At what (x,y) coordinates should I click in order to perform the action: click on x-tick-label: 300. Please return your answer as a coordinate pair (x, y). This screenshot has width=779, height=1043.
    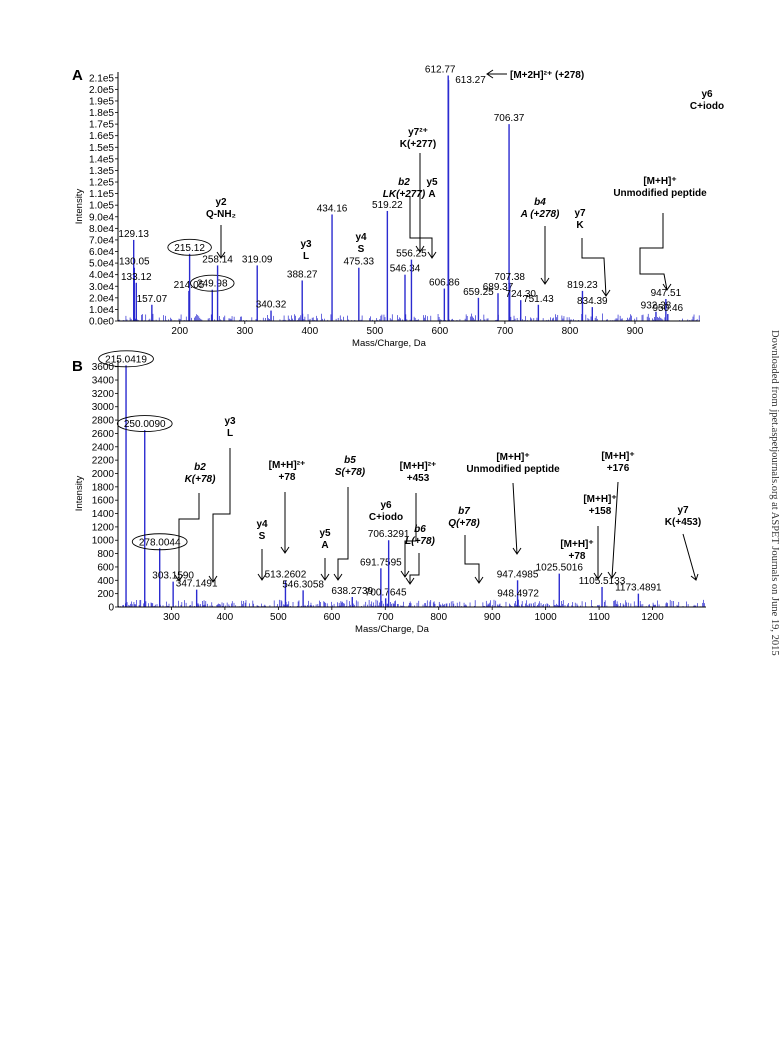
    Looking at the image, I should click on (244, 331).